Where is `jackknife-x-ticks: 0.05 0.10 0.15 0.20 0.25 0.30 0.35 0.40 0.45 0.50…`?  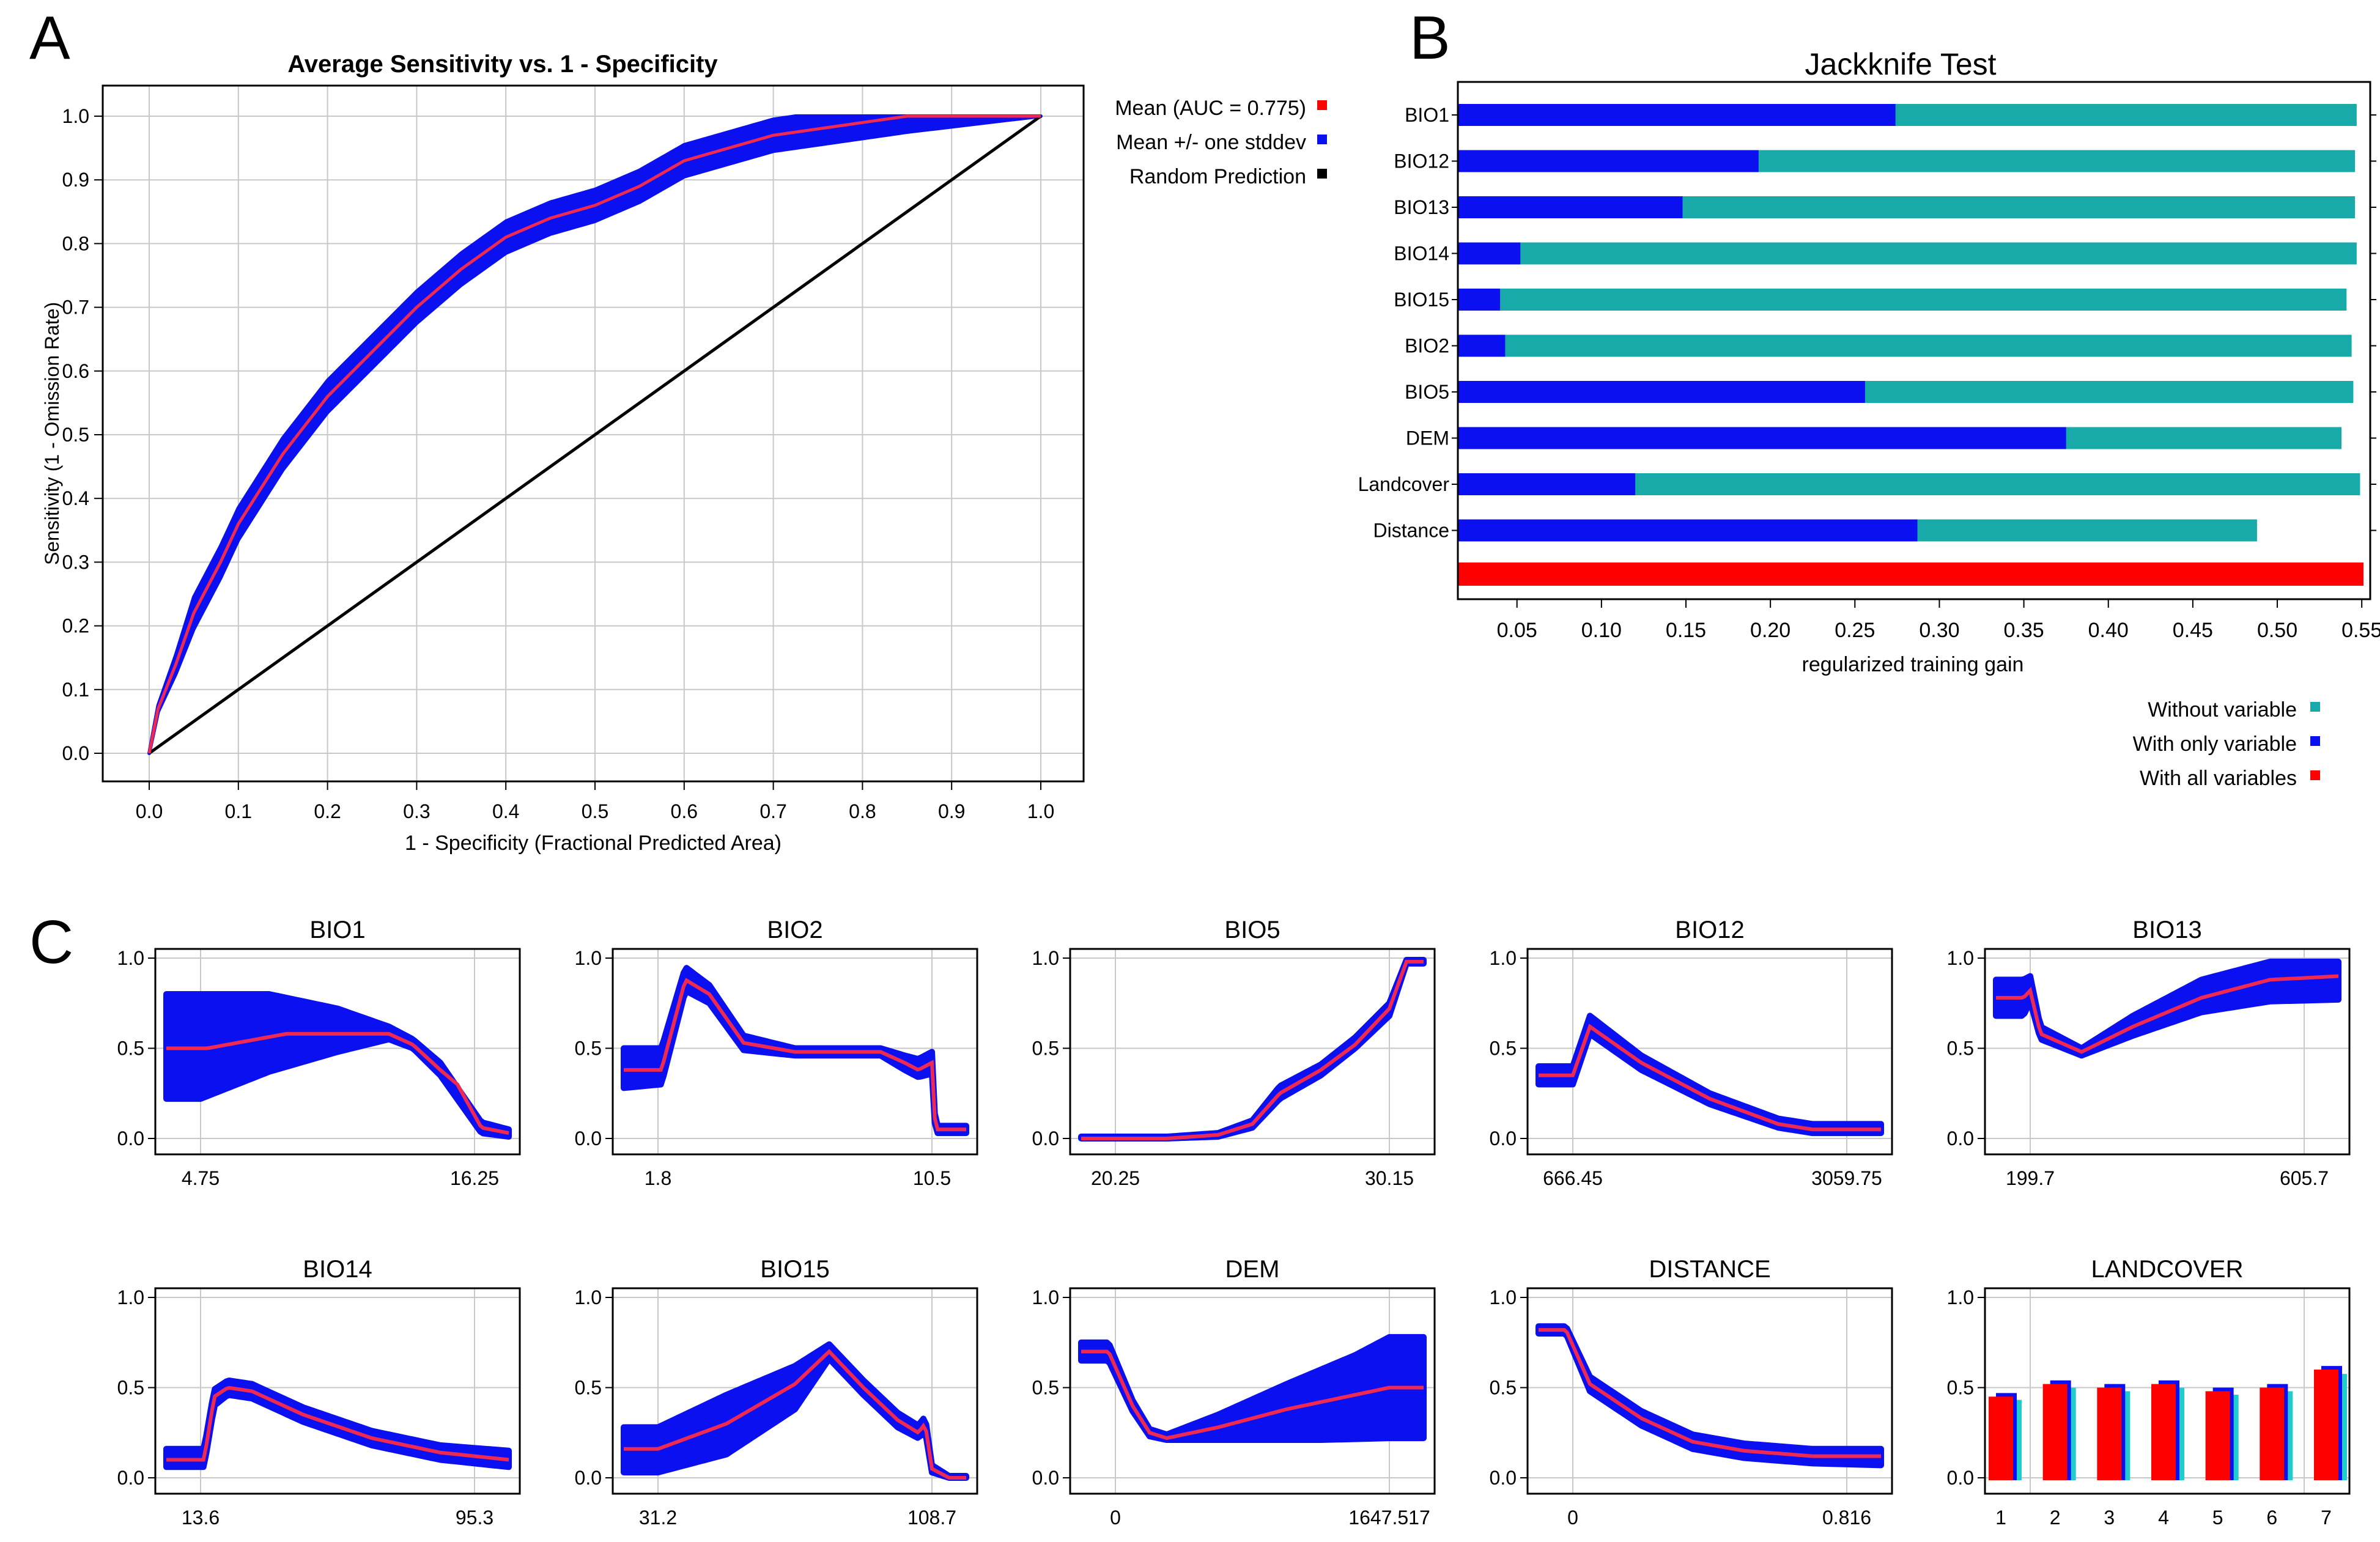
jackknife-x-ticks: 0.05 0.10 0.15 0.20 0.25 0.30 0.35 0.40 0.45 0.50… is located at coordinates (1938, 621).